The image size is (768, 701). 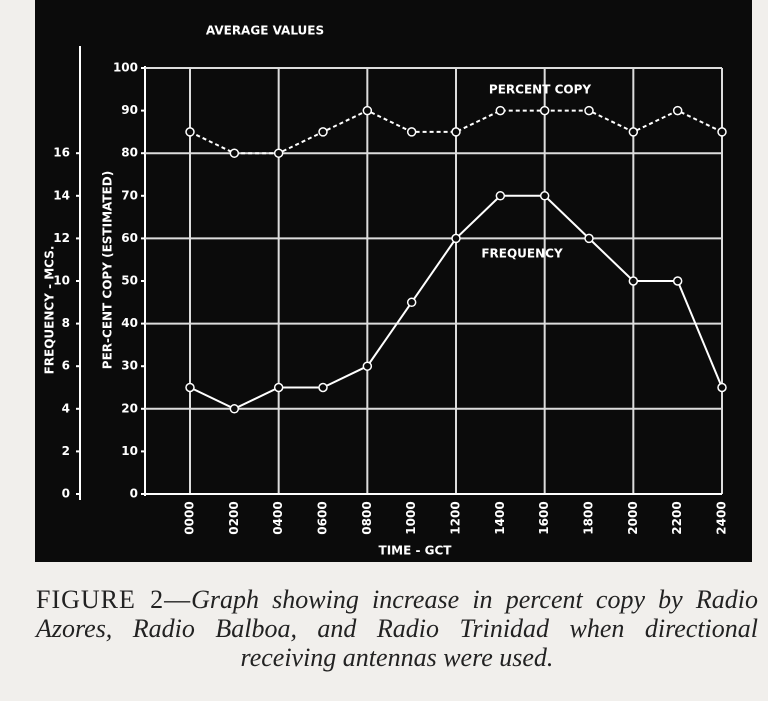 I want to click on y2-tick-label: 12, so click(x=61, y=238).